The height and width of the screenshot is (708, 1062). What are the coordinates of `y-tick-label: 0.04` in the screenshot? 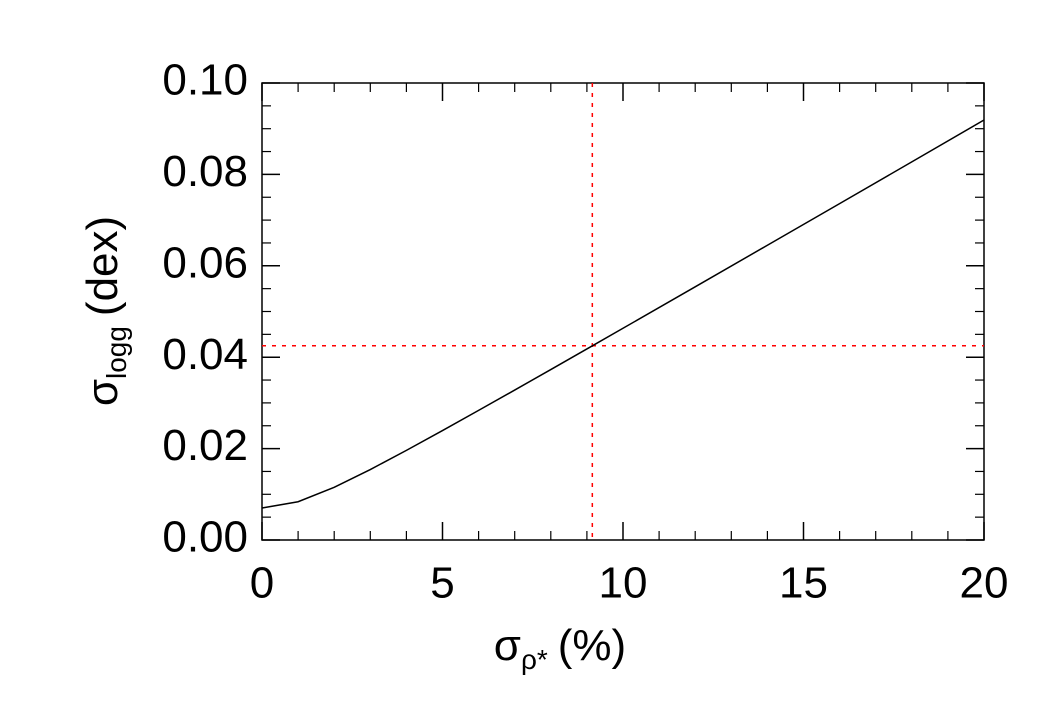 It's located at (205, 354).